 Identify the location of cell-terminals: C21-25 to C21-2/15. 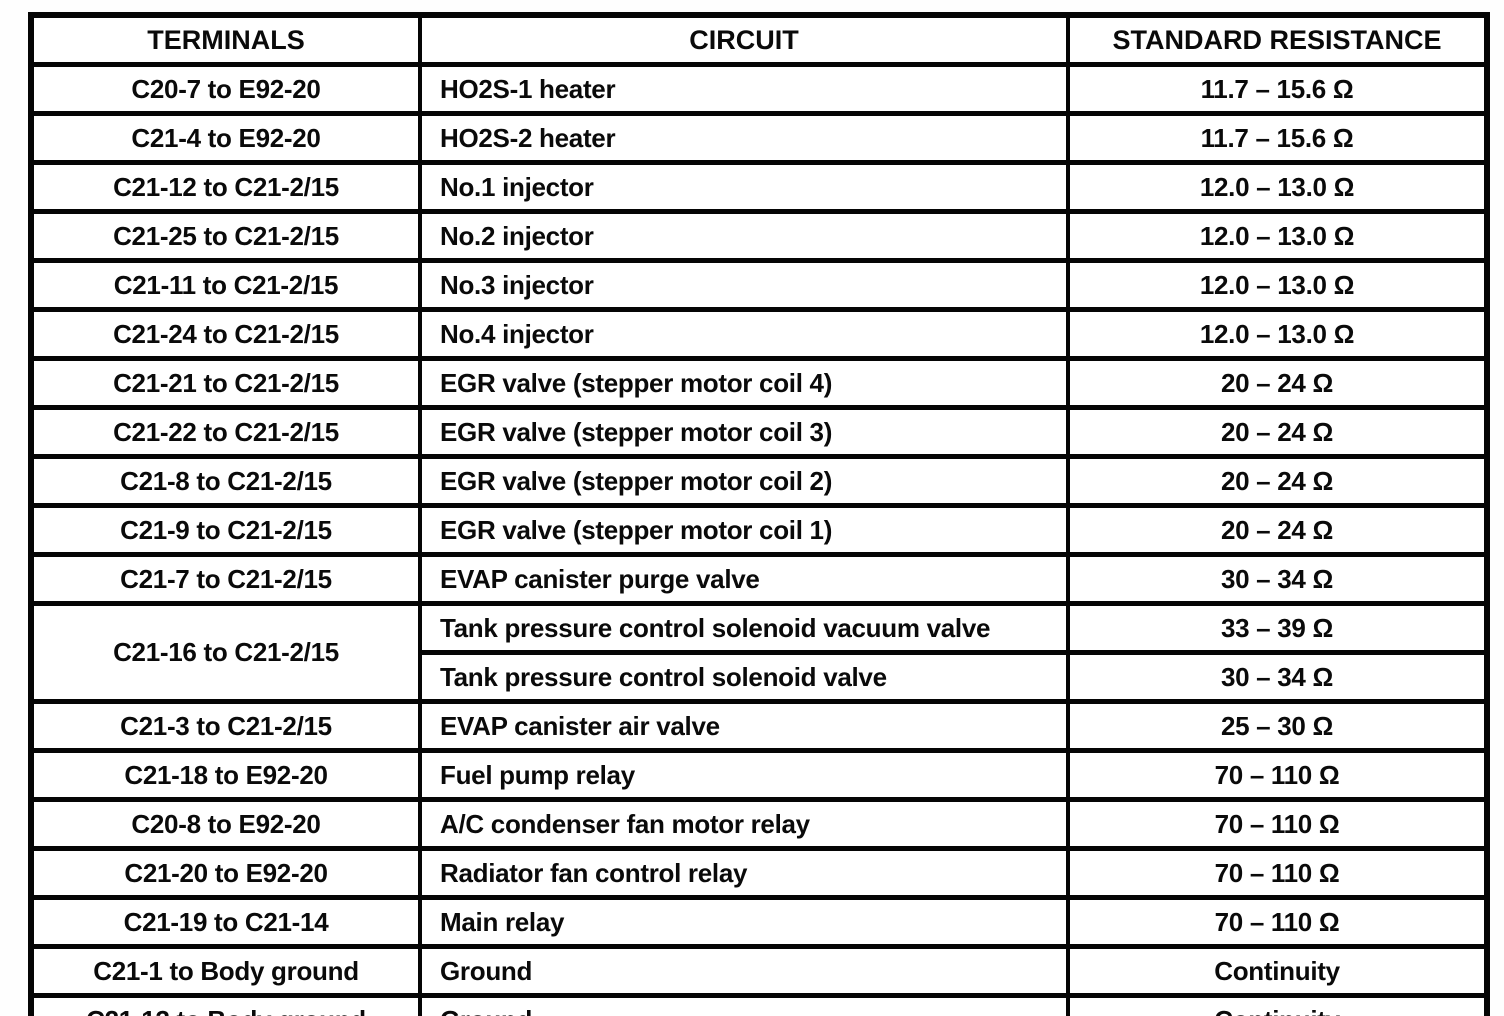
(225, 236).